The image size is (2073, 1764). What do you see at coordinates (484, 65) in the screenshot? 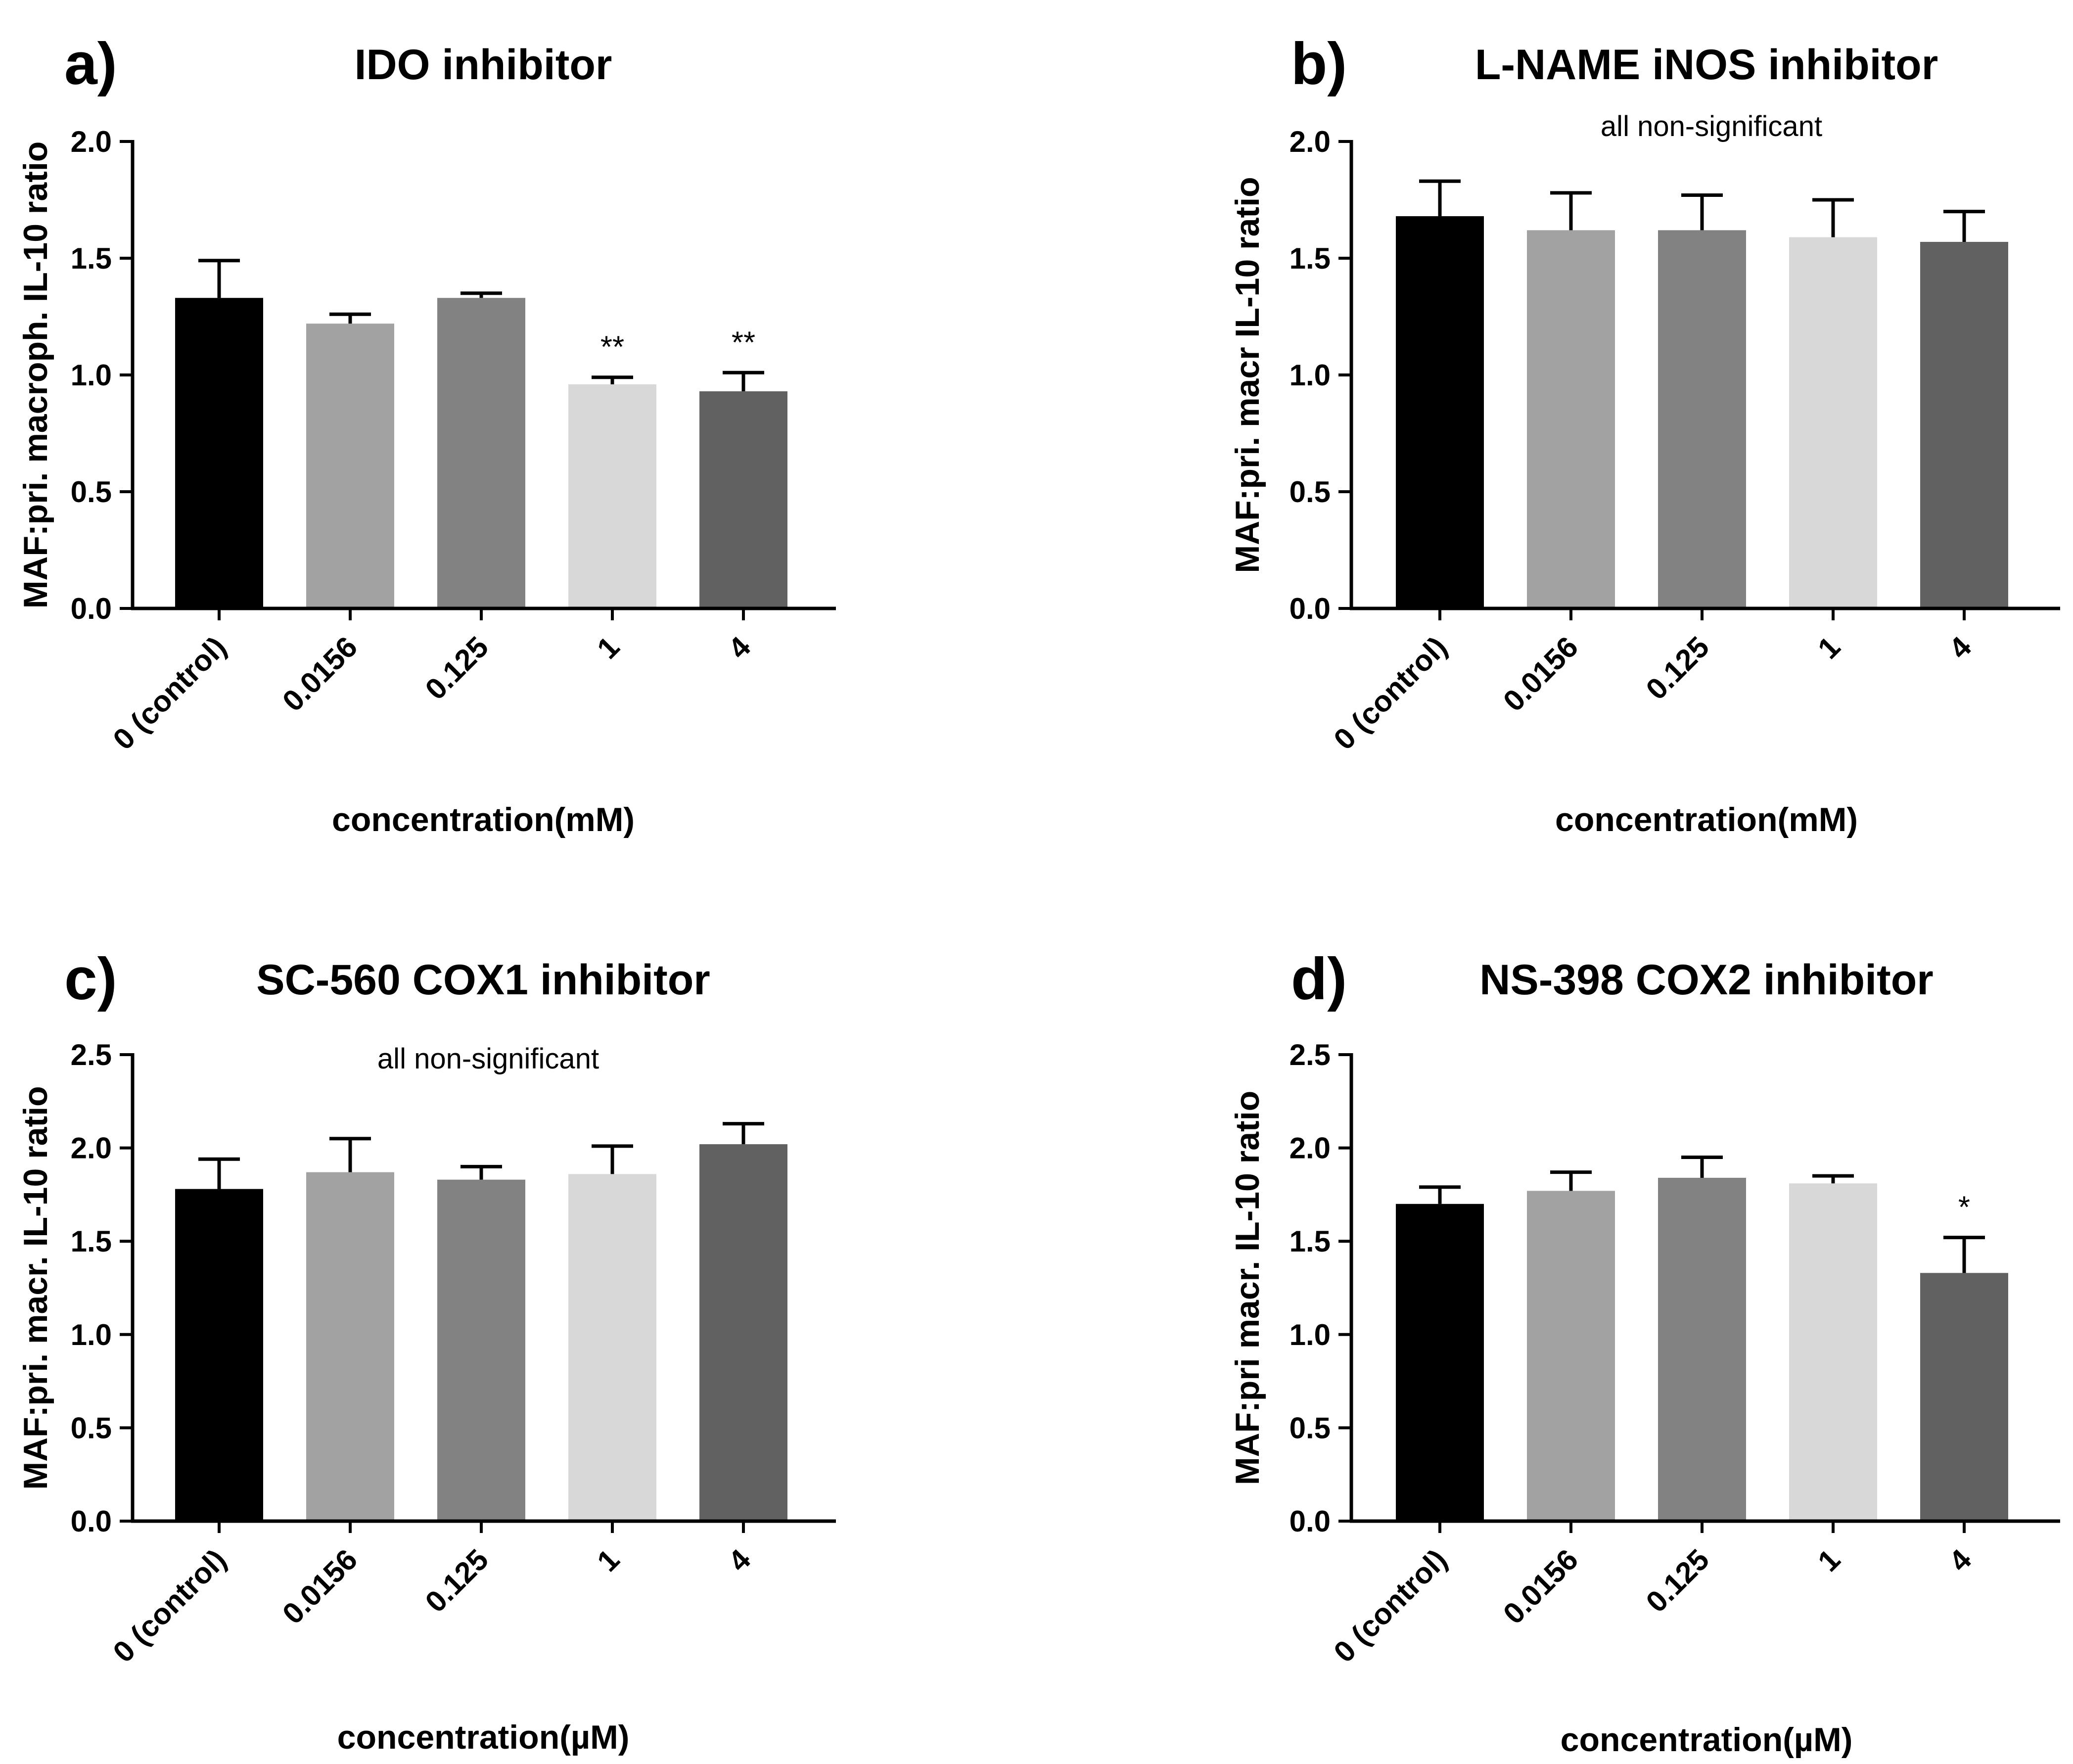
I see `panel-title: IDO inhibitor` at bounding box center [484, 65].